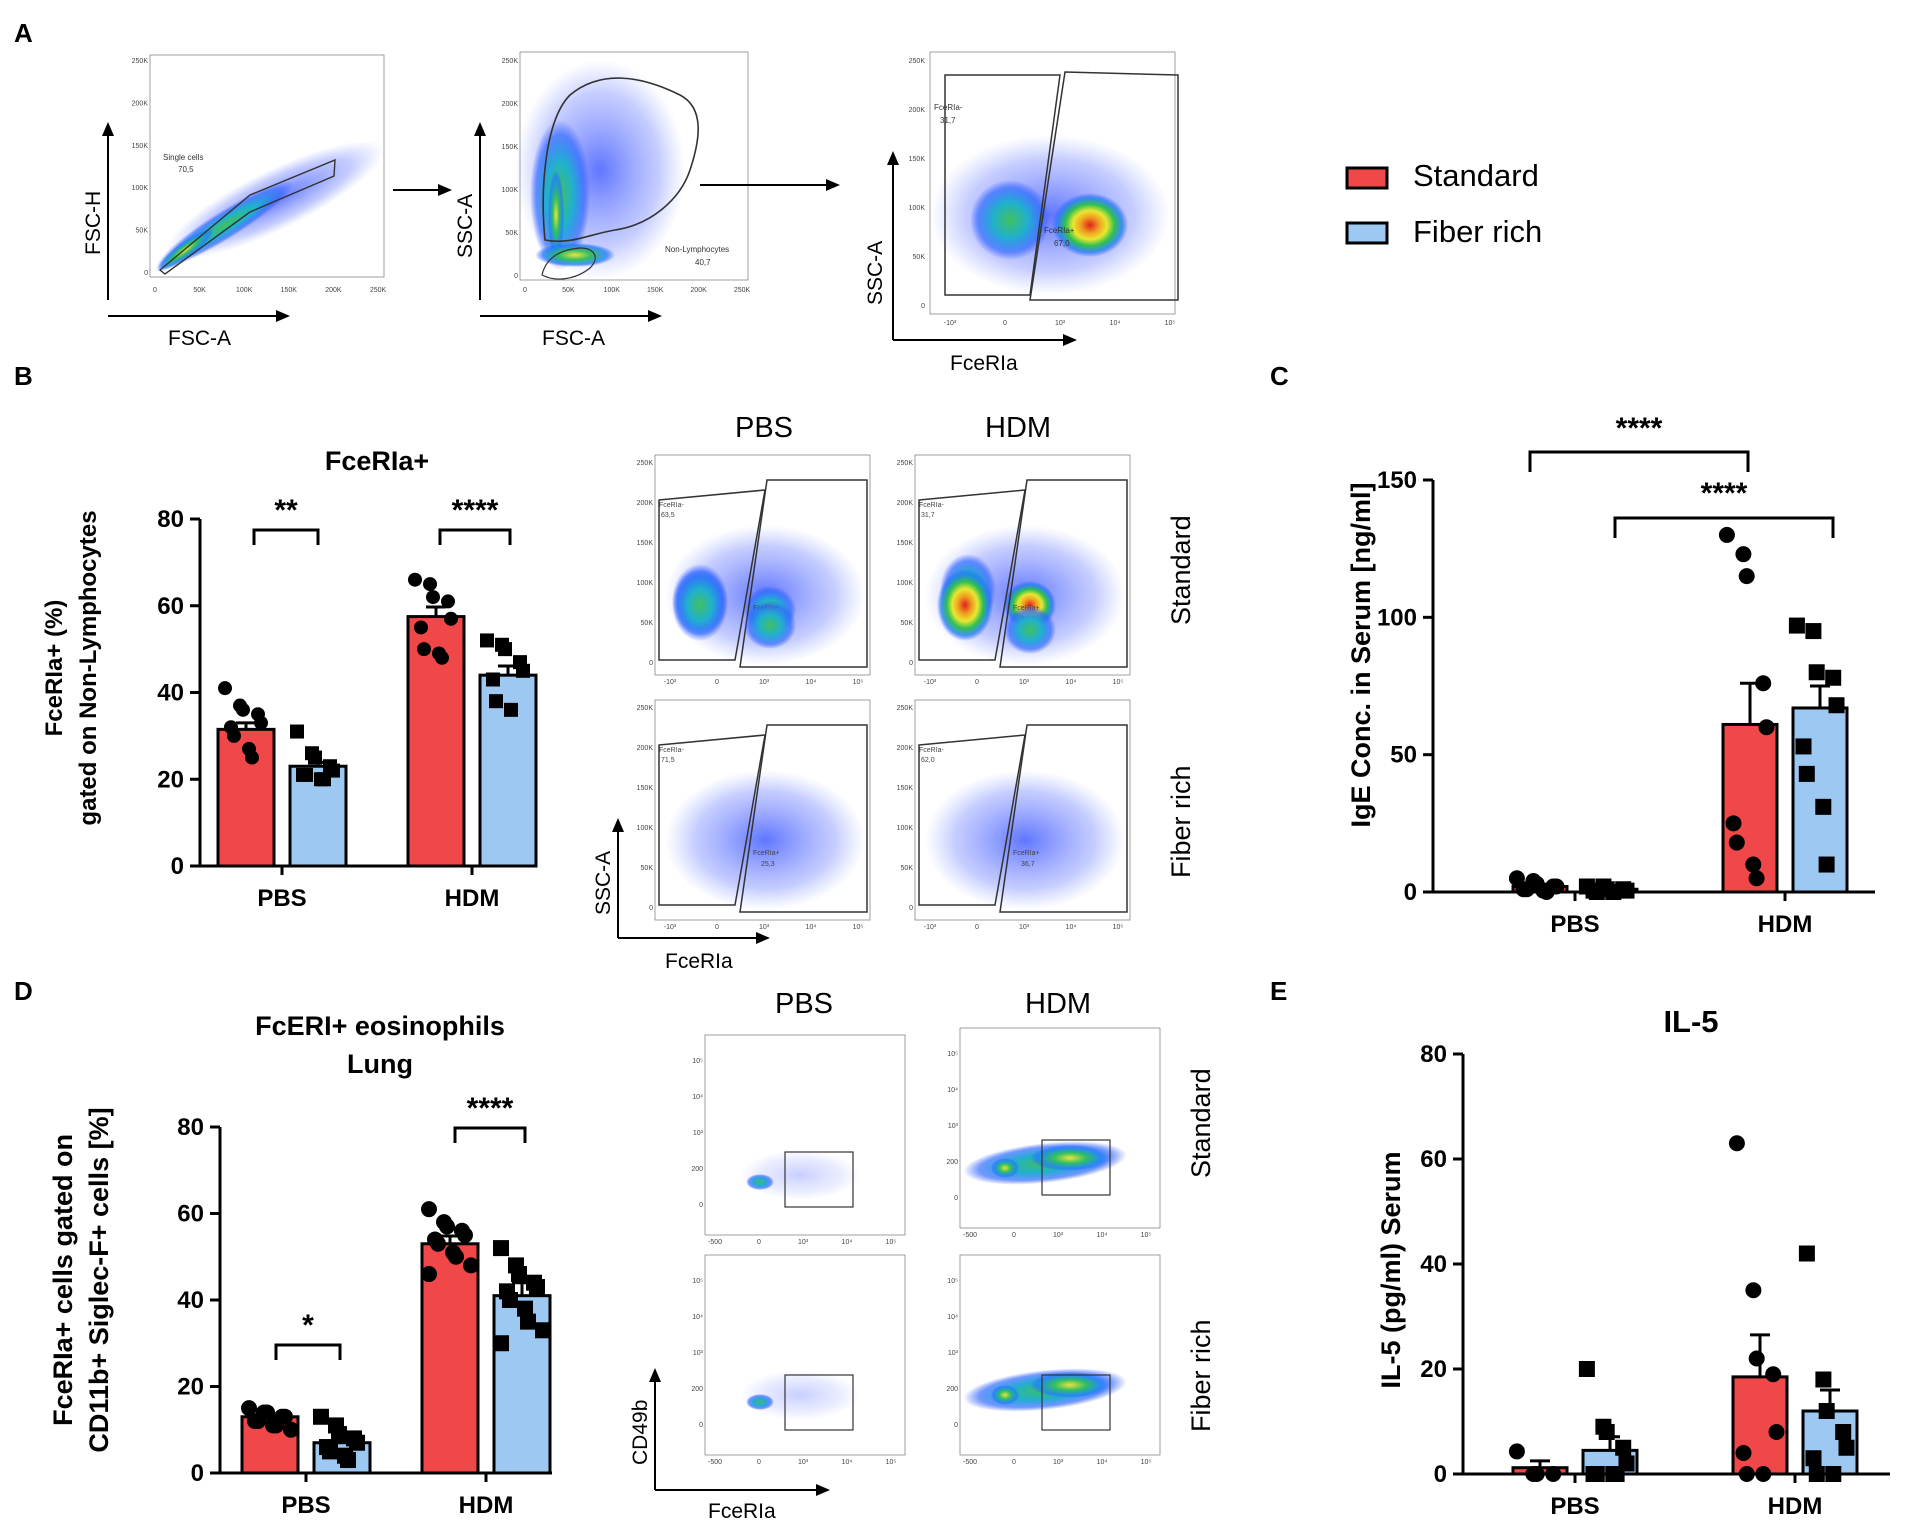 Image resolution: width=1910 pixels, height=1532 pixels. What do you see at coordinates (697, 1169) in the screenshot?
I see `y-tick-label: 200` at bounding box center [697, 1169].